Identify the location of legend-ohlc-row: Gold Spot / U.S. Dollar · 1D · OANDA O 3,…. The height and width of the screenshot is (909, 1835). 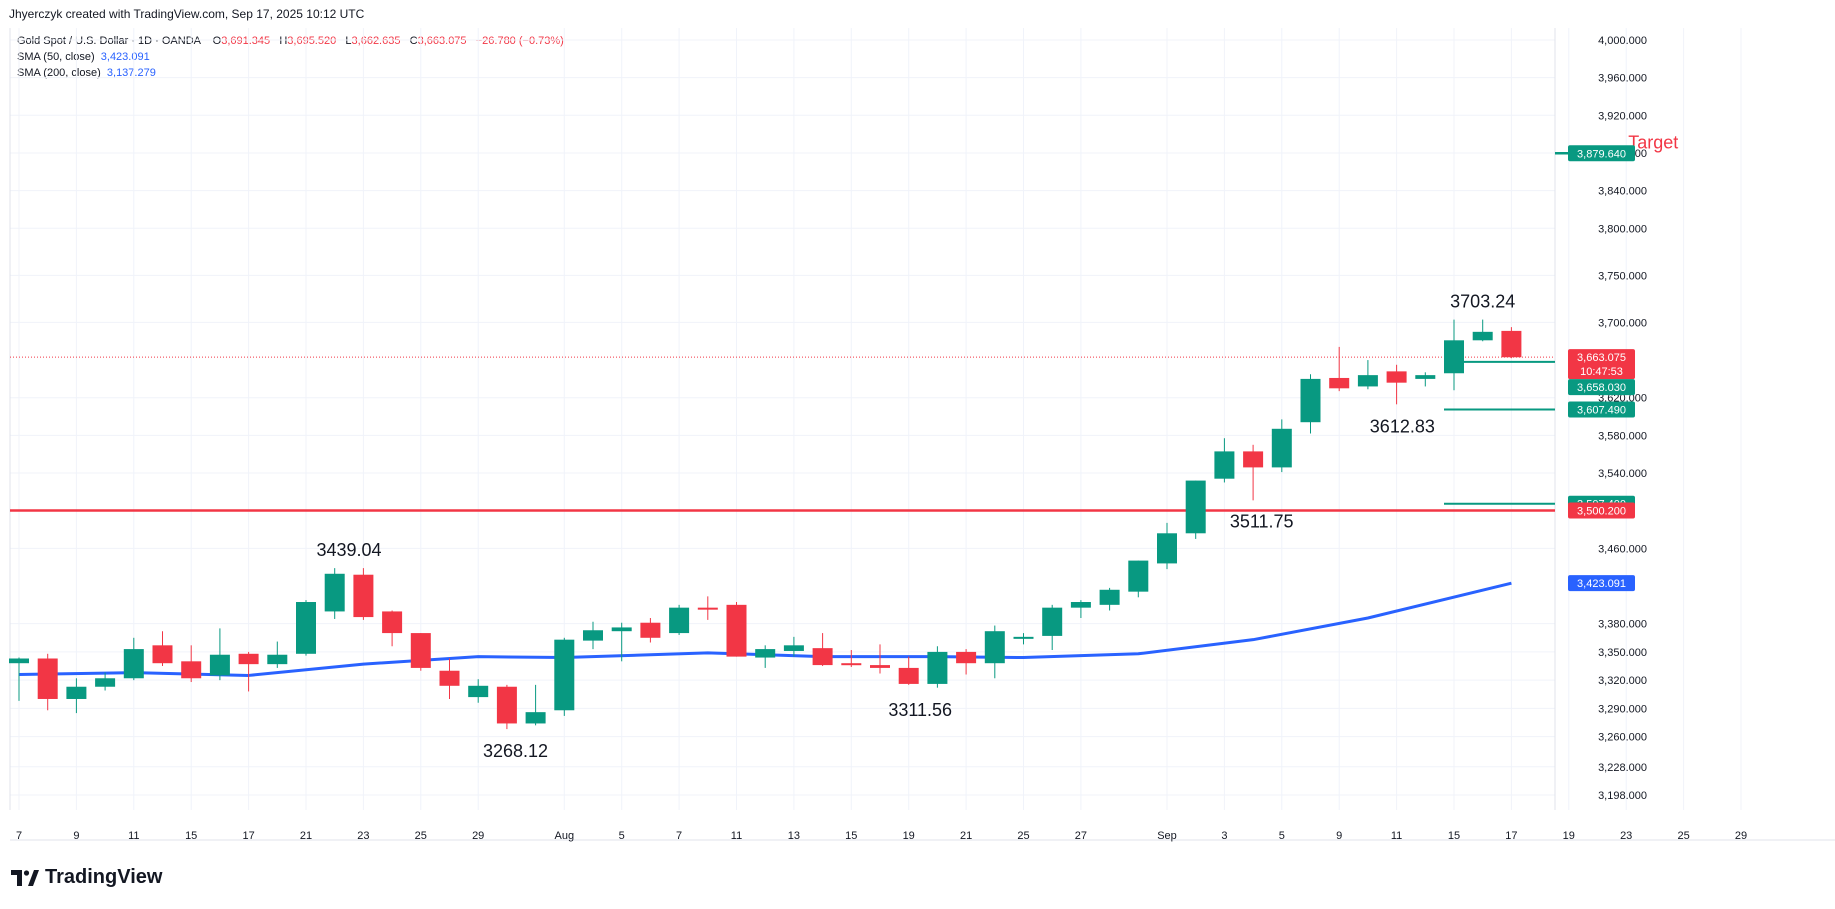
(290, 41).